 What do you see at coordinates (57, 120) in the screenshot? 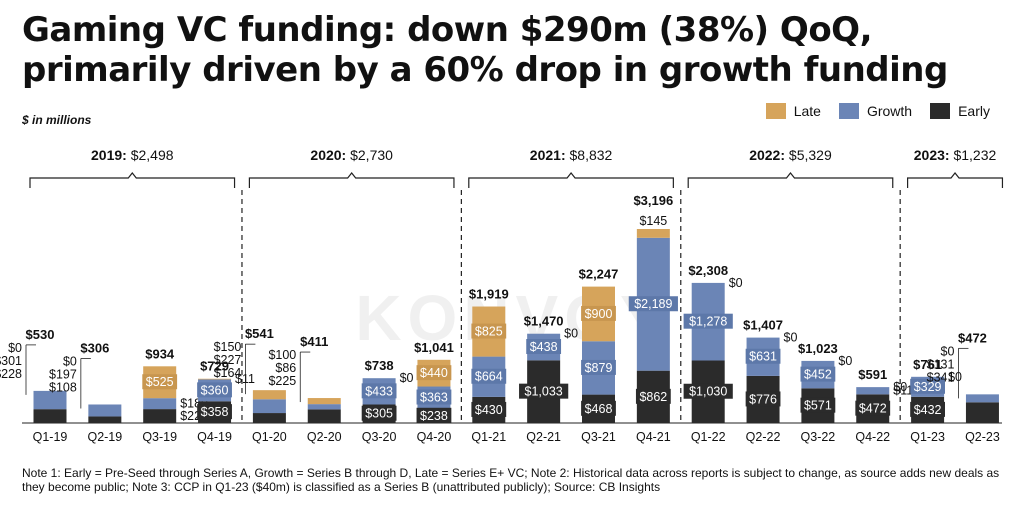
I see `units-note: $ in millions` at bounding box center [57, 120].